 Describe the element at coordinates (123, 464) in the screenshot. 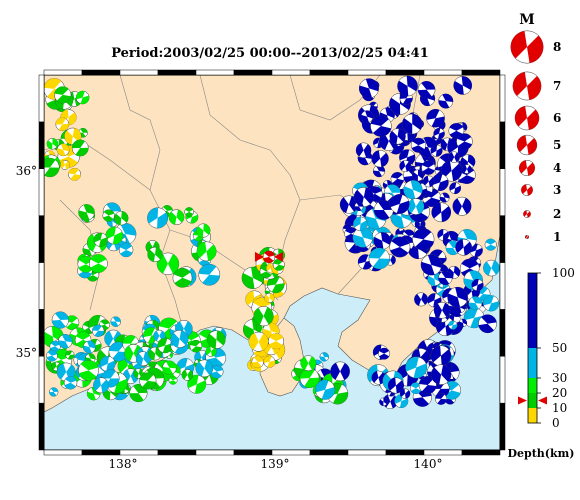

I see `lon-tick-138: 138°` at that location.